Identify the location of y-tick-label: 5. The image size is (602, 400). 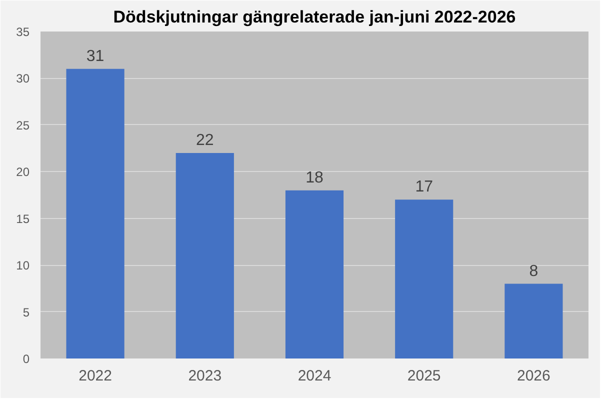
(26, 312).